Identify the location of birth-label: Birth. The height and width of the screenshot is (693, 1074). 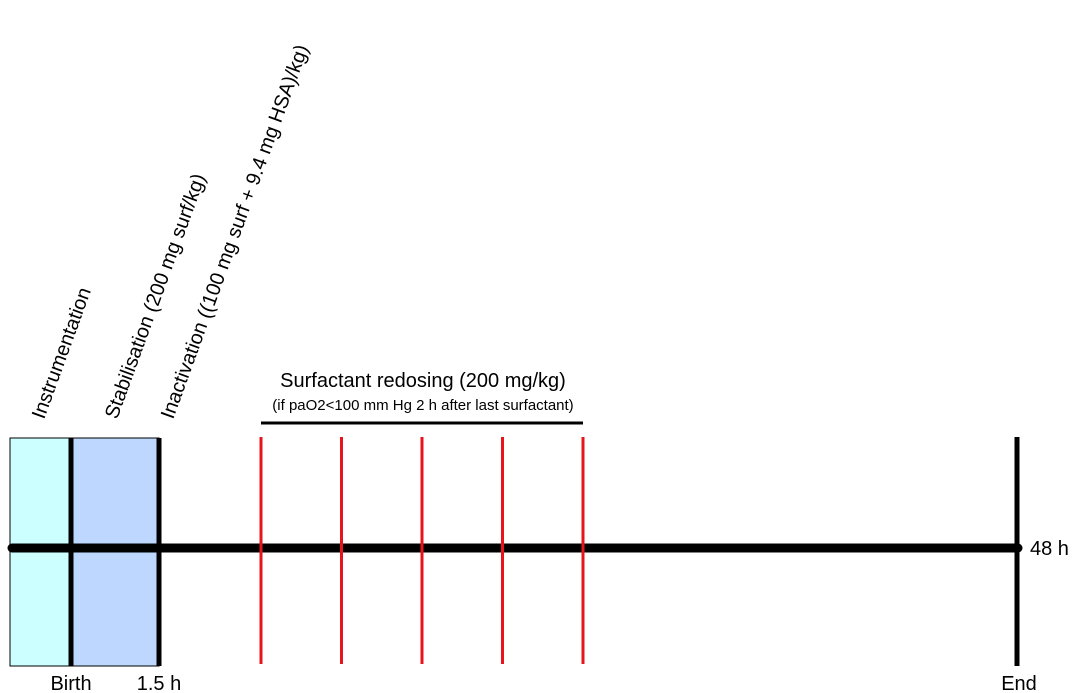
(70, 683).